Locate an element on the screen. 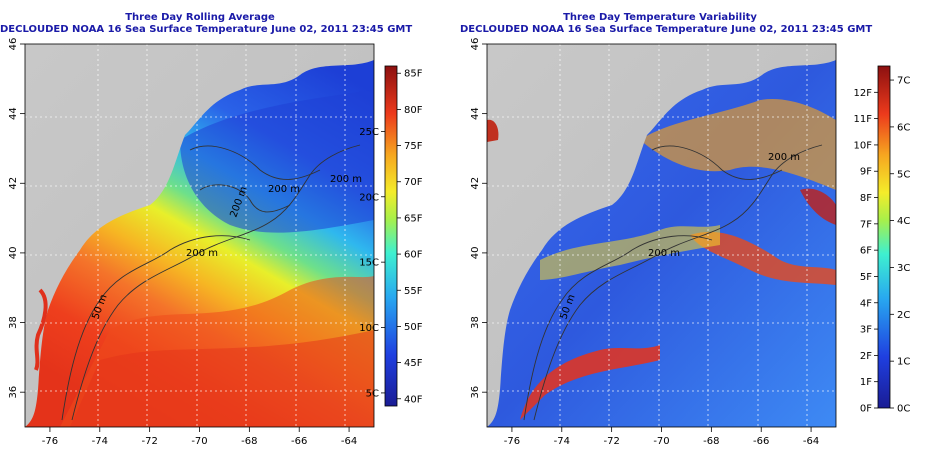 The height and width of the screenshot is (475, 950). colorbar-tick-label: 1F is located at coordinates (866, 382).